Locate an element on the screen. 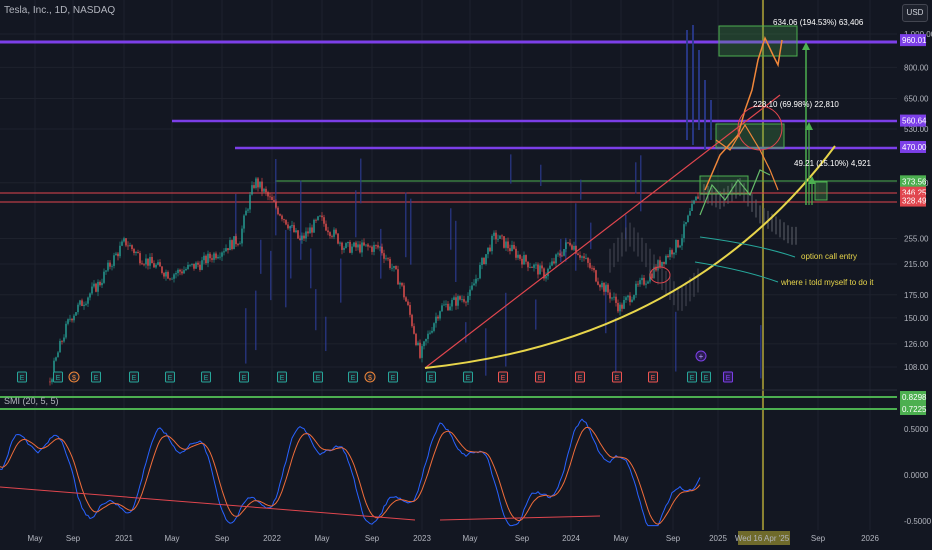 The width and height of the screenshot is (932, 550). orange-projection is located at coordinates (743, 113).